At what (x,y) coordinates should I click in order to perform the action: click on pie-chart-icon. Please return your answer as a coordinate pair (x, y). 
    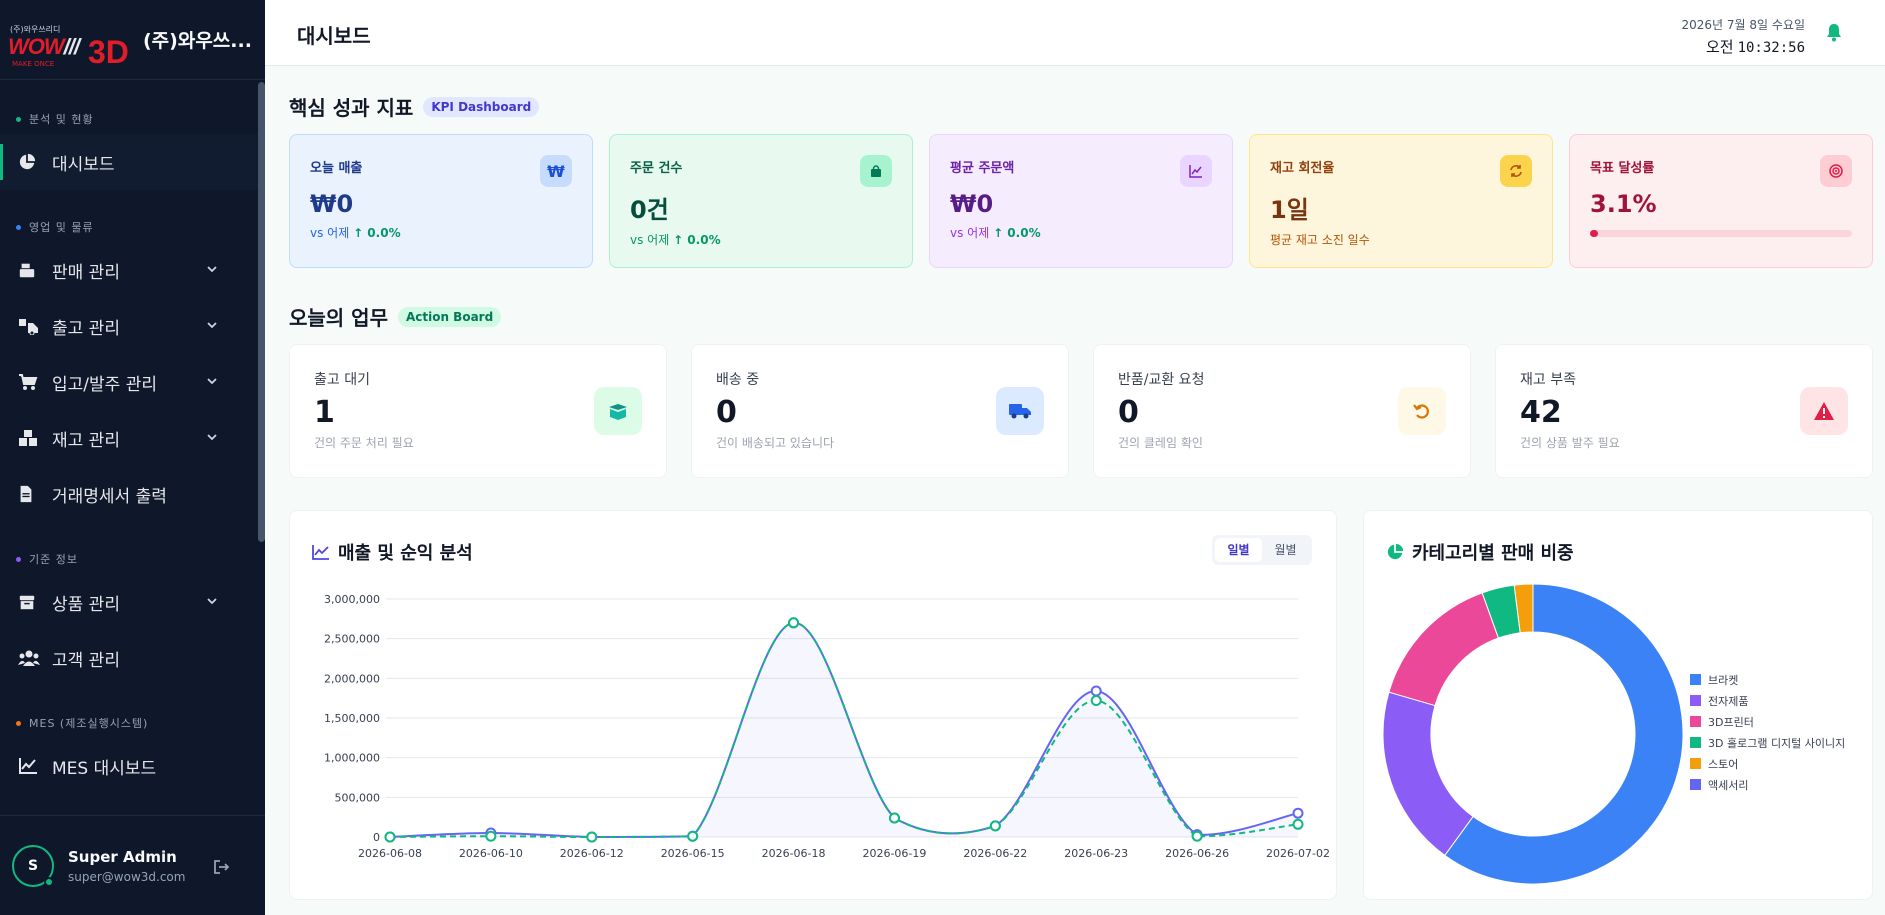
    Looking at the image, I should click on (1395, 551).